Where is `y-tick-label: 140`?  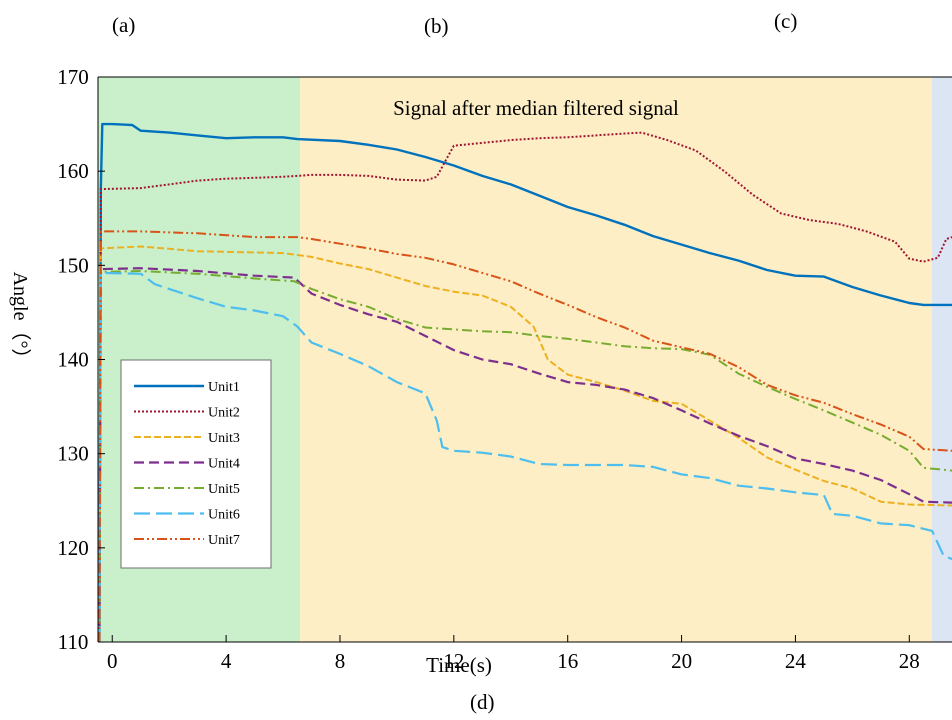
y-tick-label: 140 is located at coordinates (73, 360).